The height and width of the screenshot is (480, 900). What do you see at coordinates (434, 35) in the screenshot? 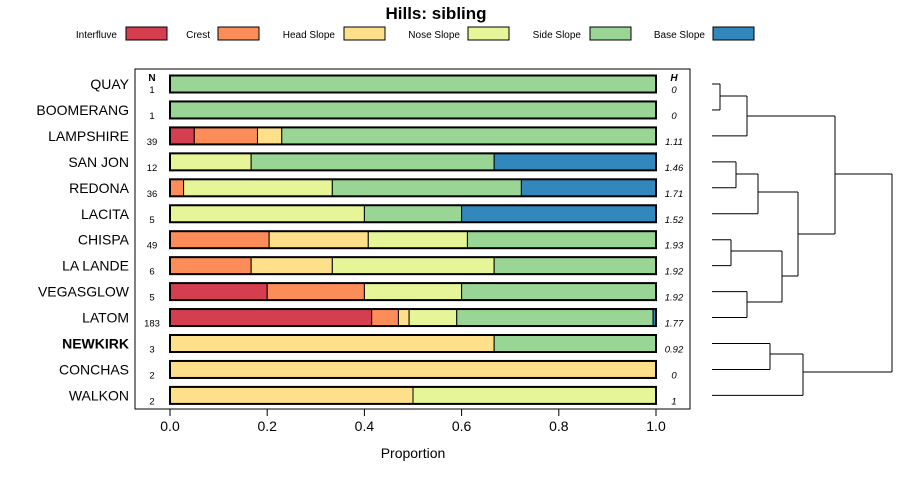
I see `legend-label: Nose Slope` at bounding box center [434, 35].